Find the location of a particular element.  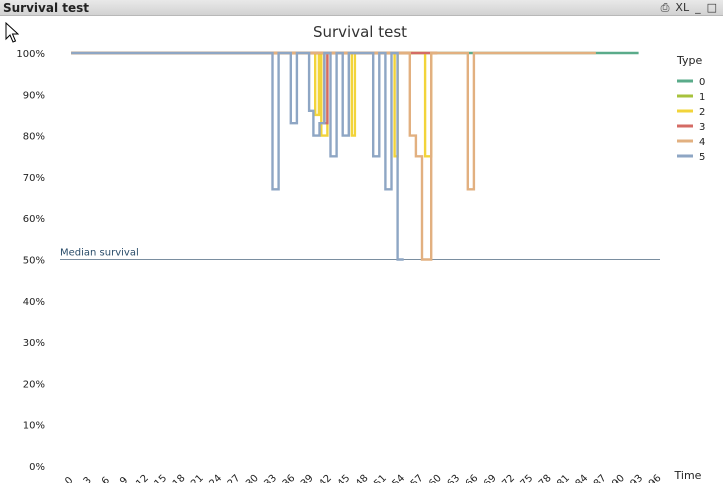

x-tick-label: 69 is located at coordinates (490, 478).